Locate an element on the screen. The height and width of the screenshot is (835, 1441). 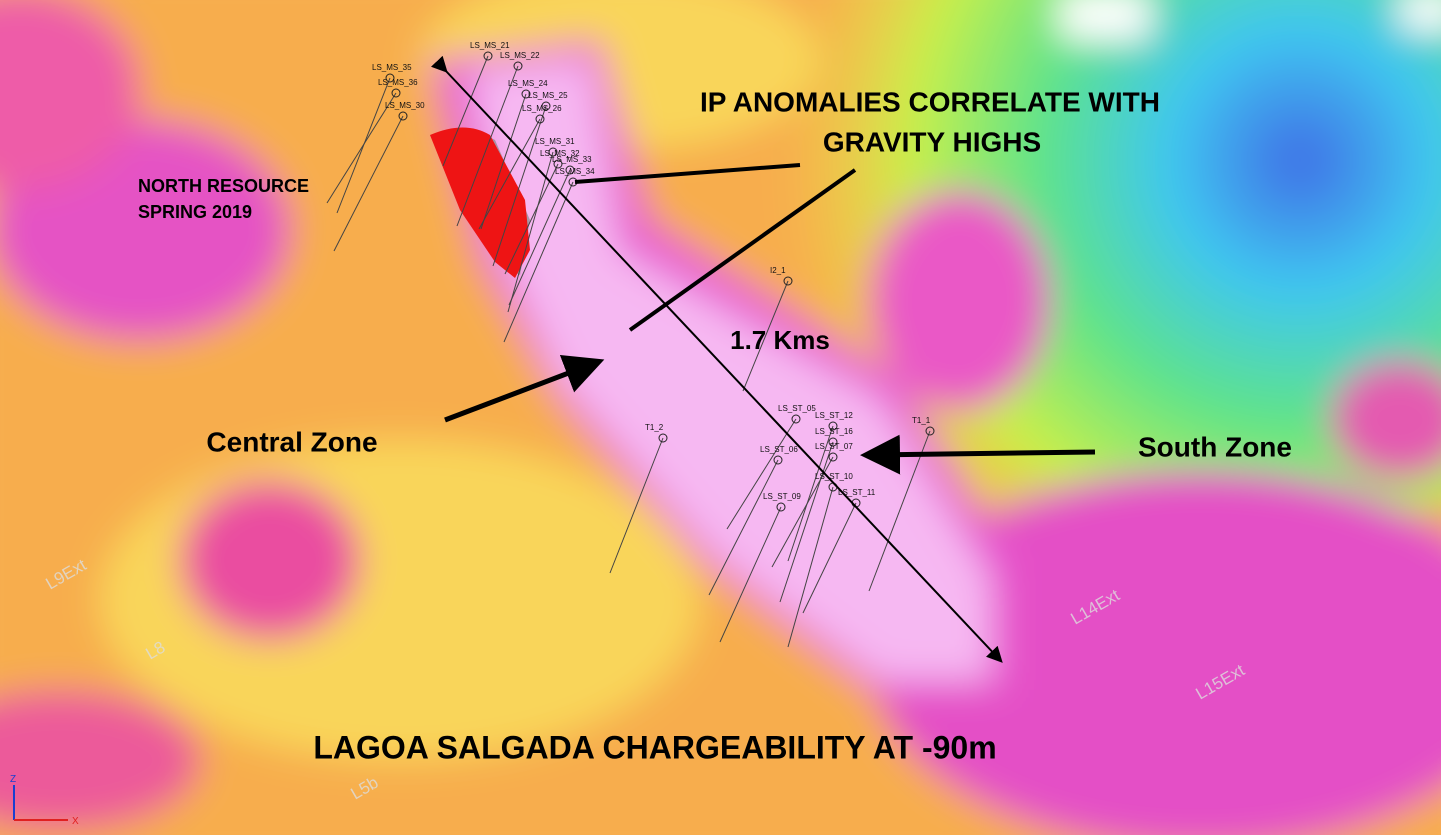
drill-hole-label: LS_MS_33 is located at coordinates (572, 159).